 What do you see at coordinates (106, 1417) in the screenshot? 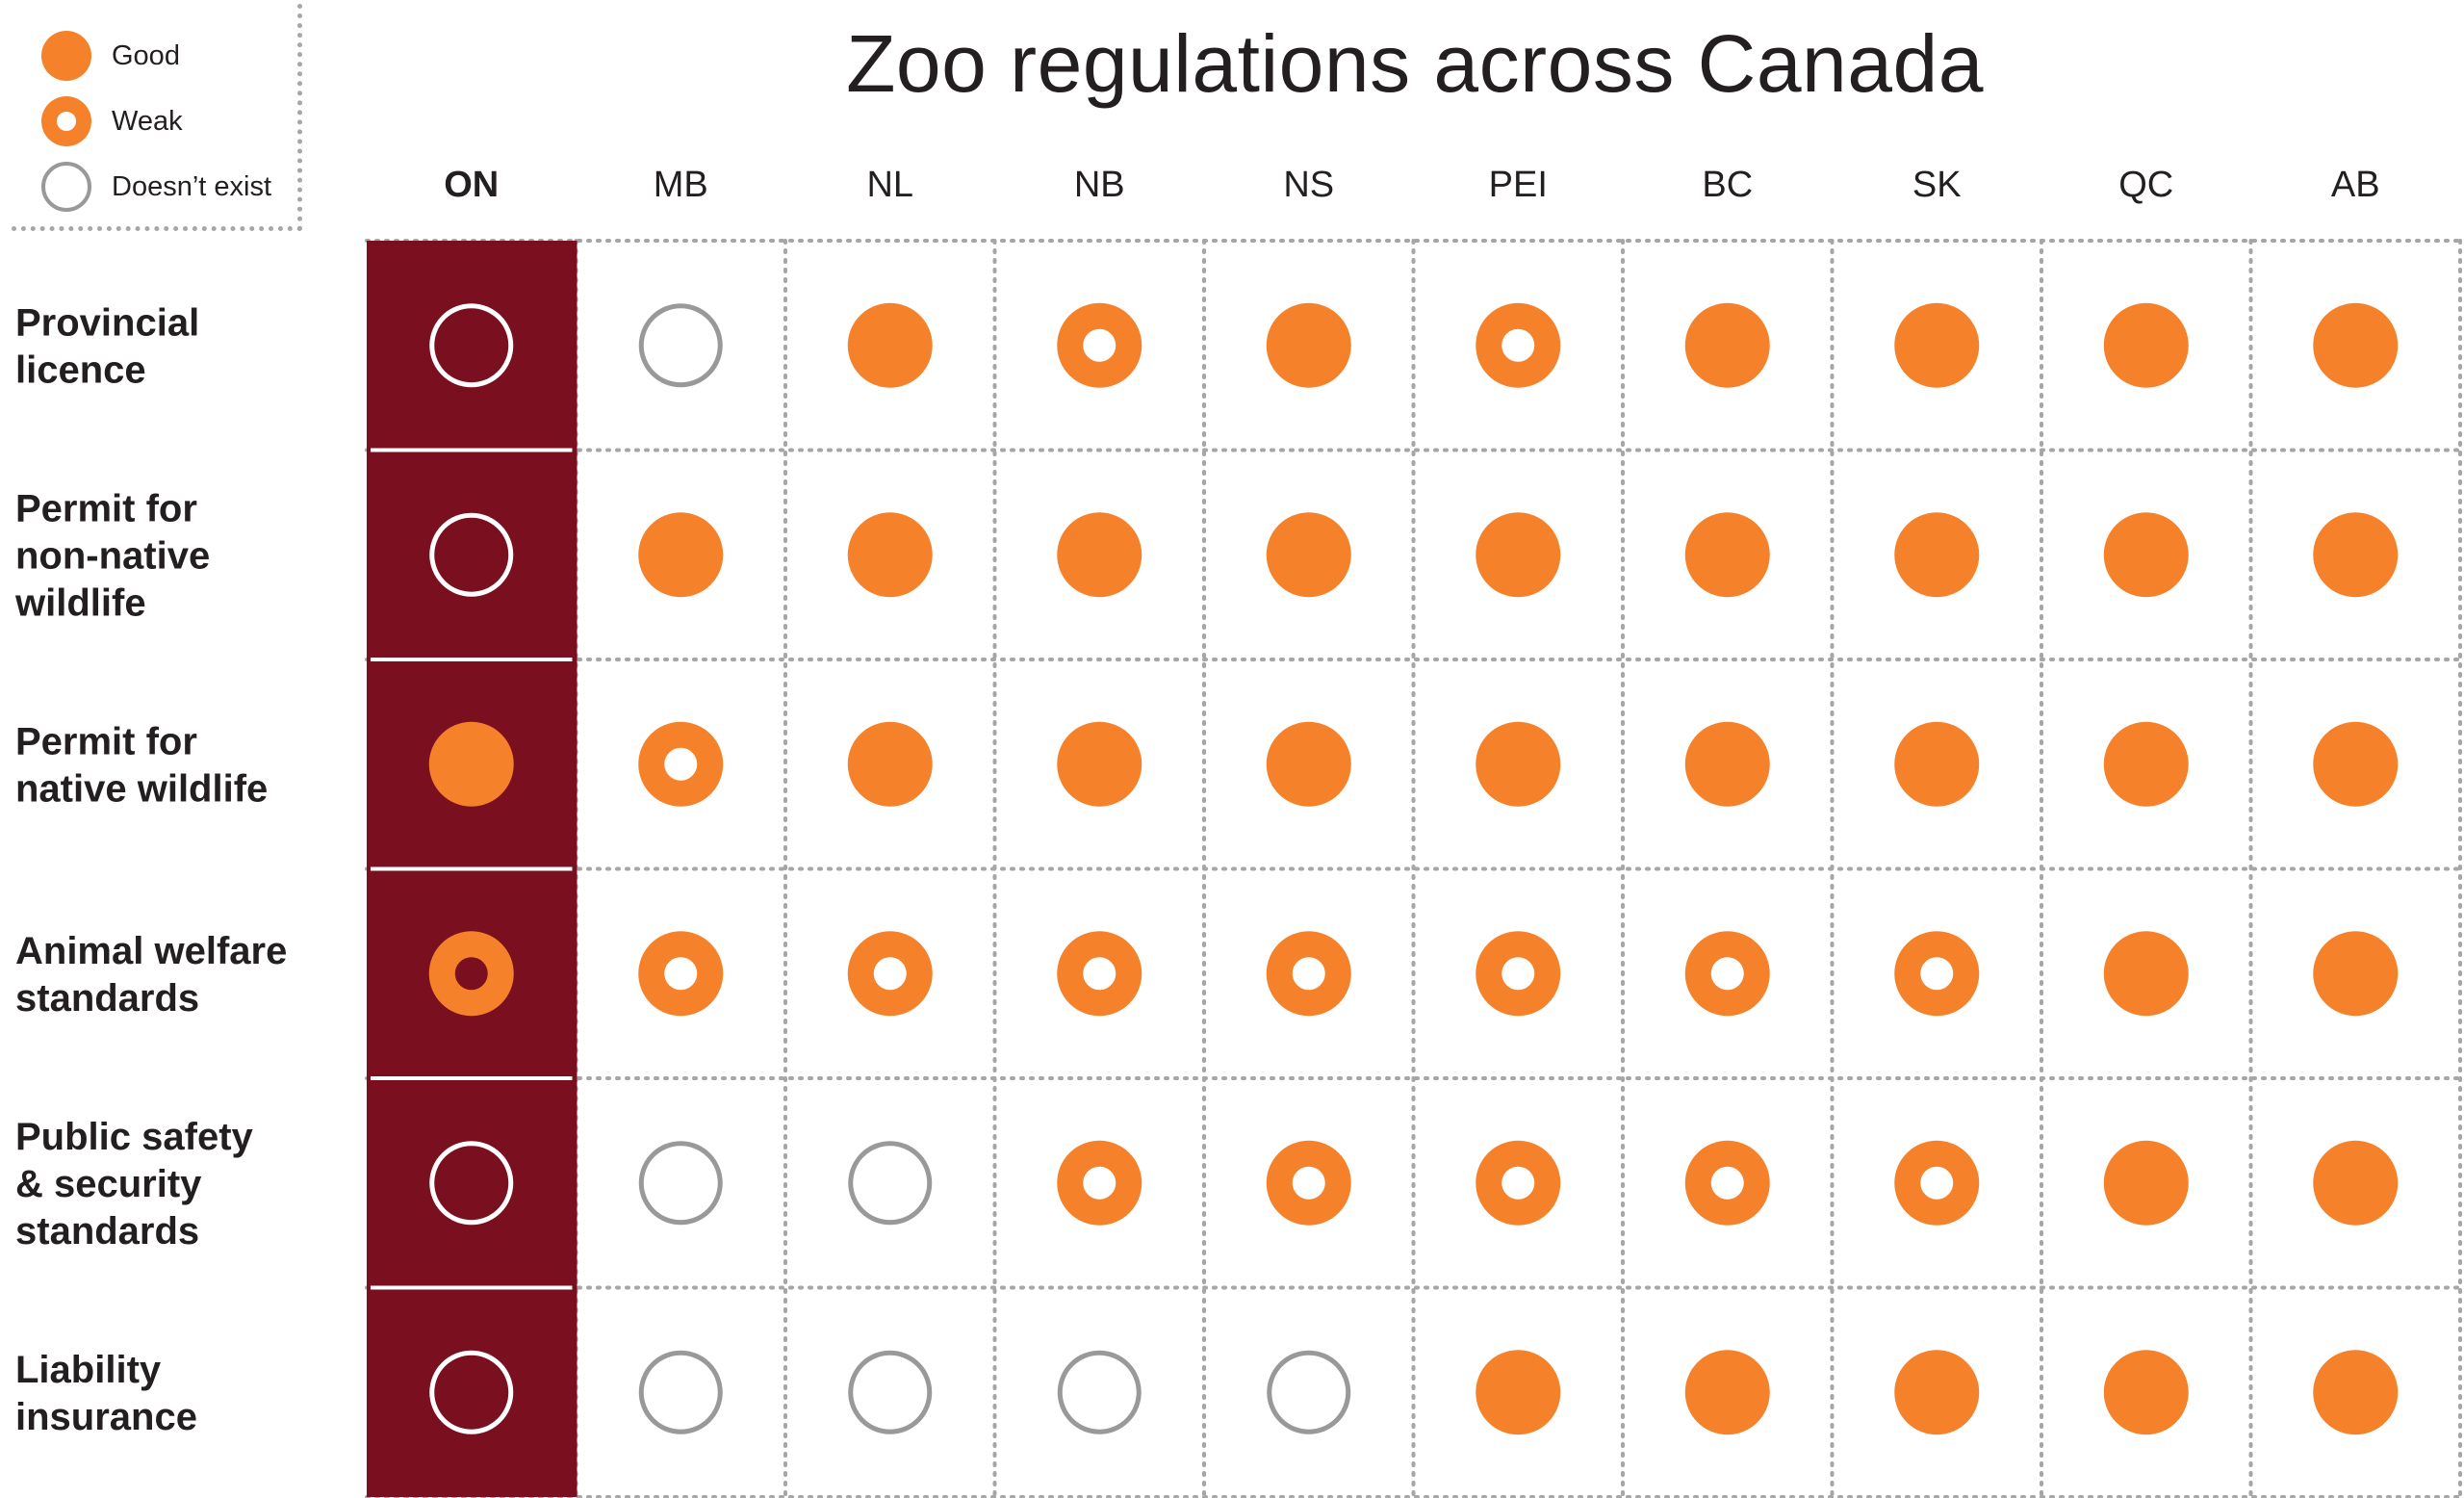
I see `row-label-line: insurance` at bounding box center [106, 1417].